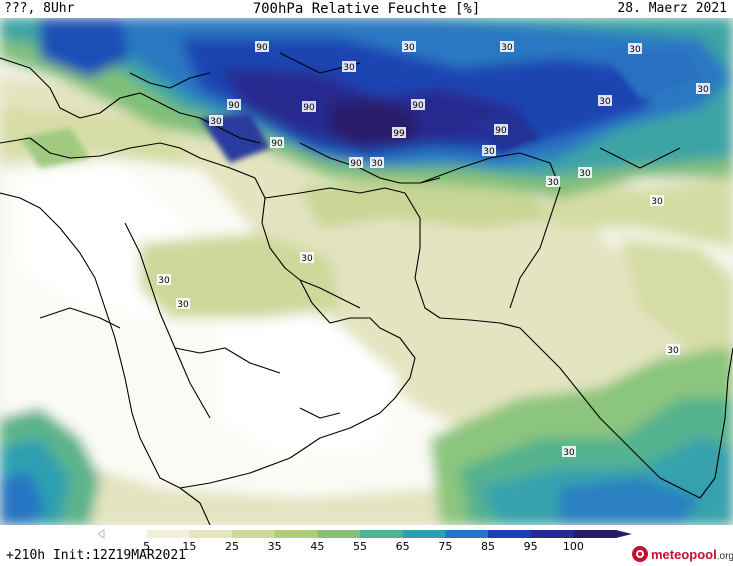  I want to click on logo-domain: .org, so click(724, 556).